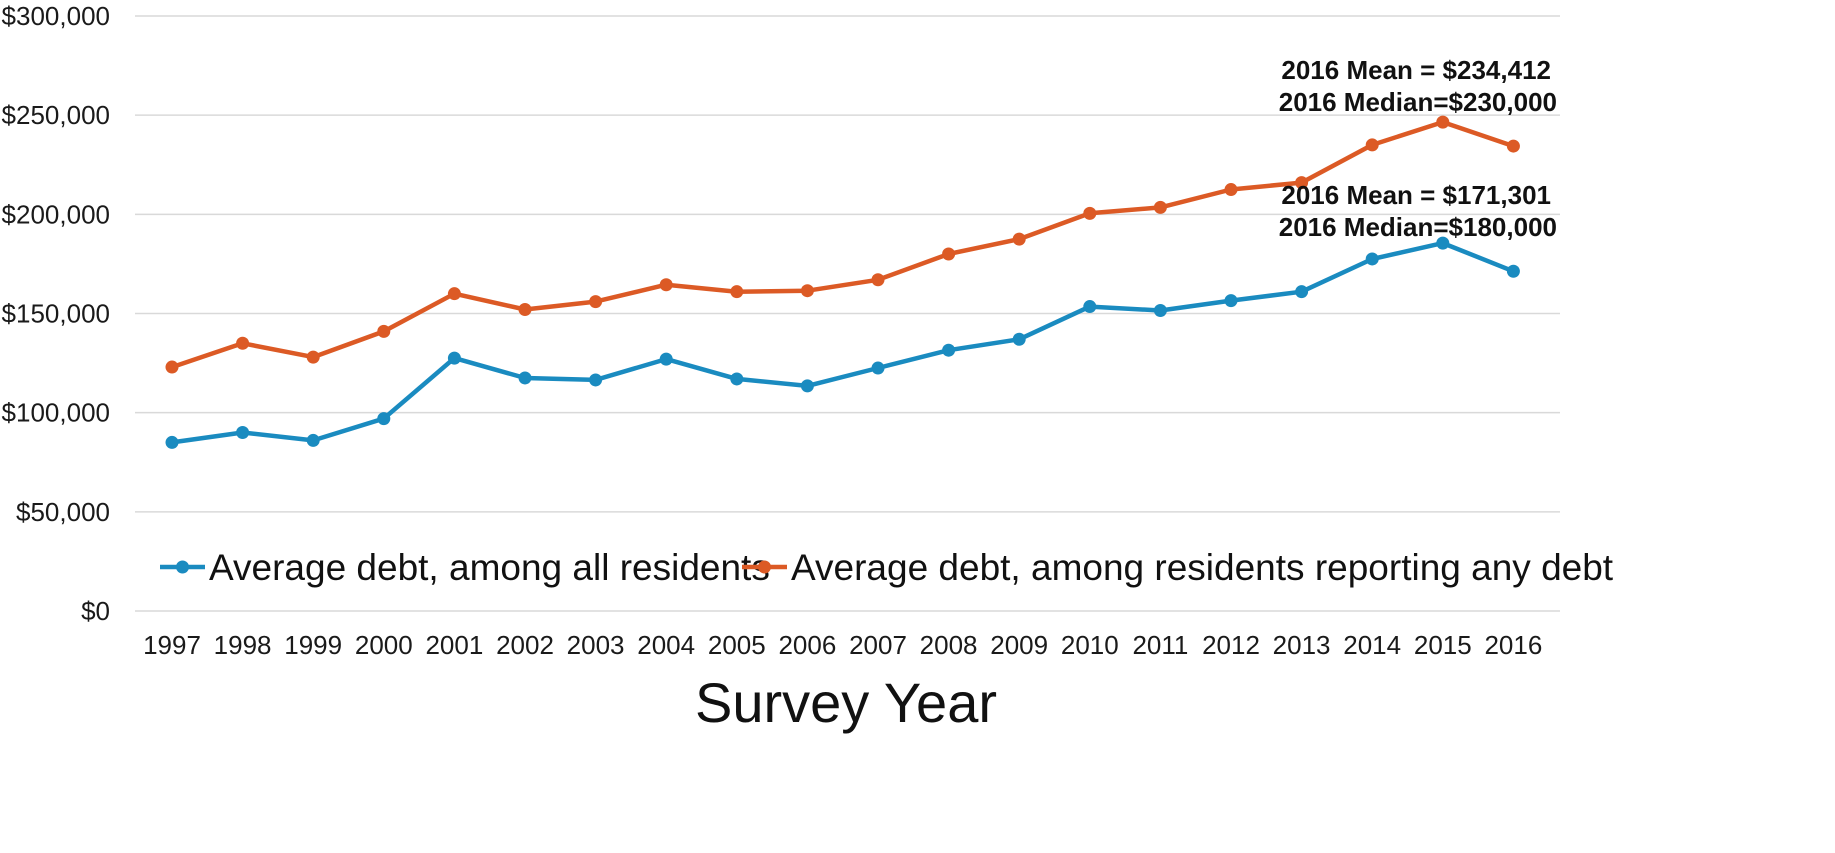 This screenshot has height=853, width=1835. Describe the element at coordinates (454, 645) in the screenshot. I see `x-tick-label: 2001` at that location.